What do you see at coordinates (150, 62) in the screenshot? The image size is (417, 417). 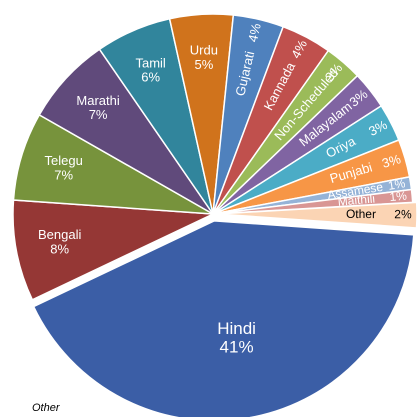 I see `slice-label: Tamil` at bounding box center [150, 62].